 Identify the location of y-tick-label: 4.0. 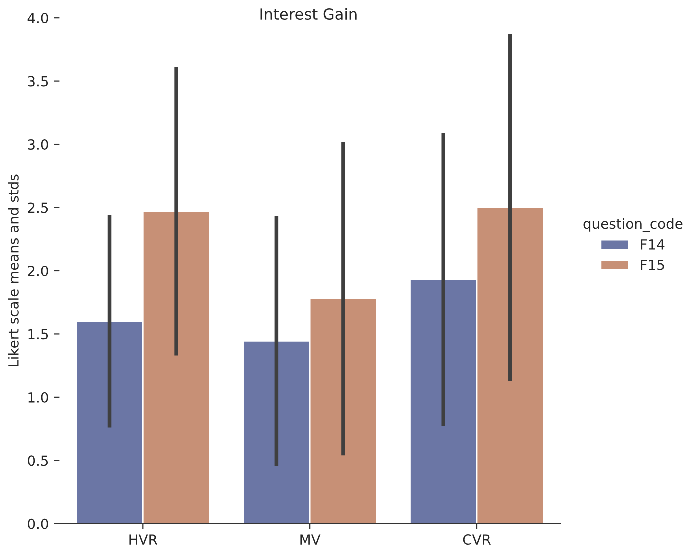
(38, 18).